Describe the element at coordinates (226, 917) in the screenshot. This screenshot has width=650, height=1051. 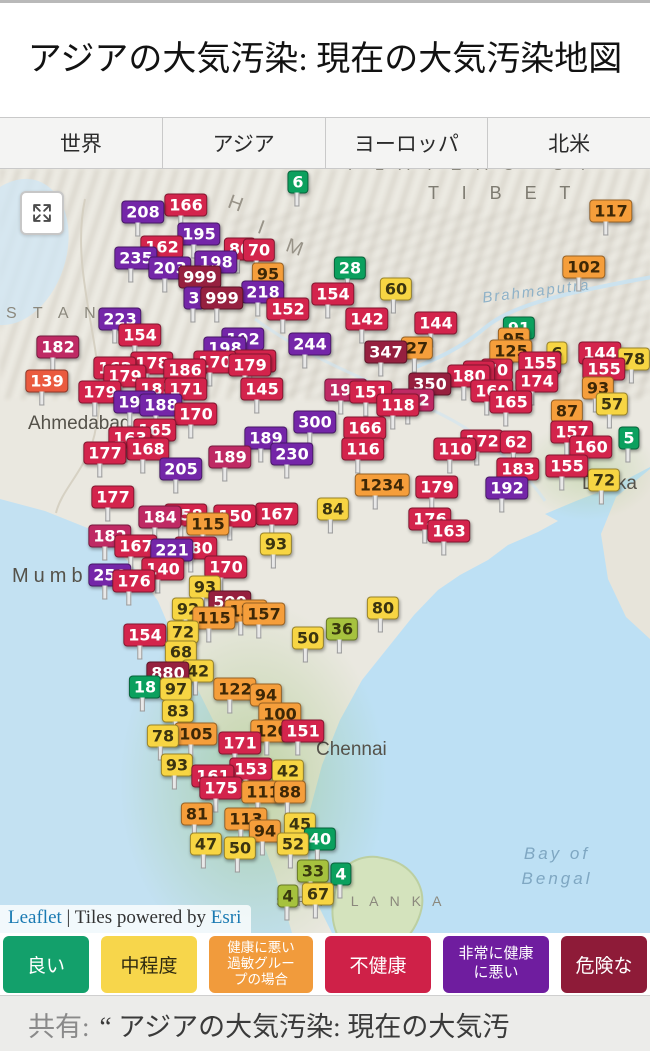
I see `esri-link: Esri` at that location.